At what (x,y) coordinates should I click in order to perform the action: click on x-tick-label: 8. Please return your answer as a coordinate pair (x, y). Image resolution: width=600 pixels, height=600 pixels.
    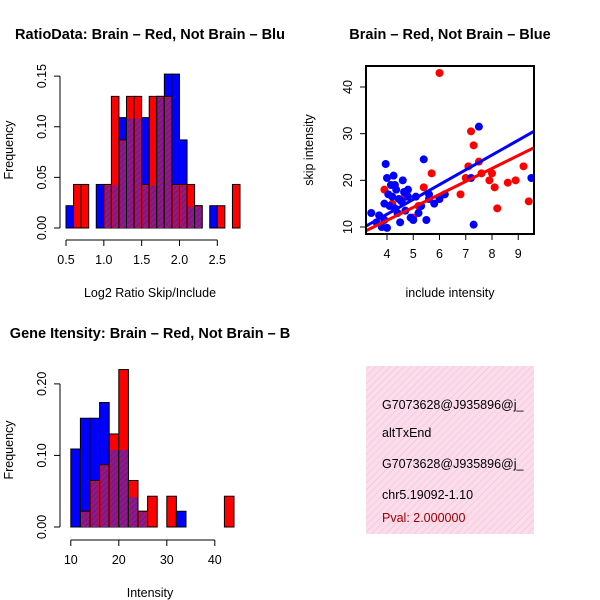
    Looking at the image, I should click on (492, 254).